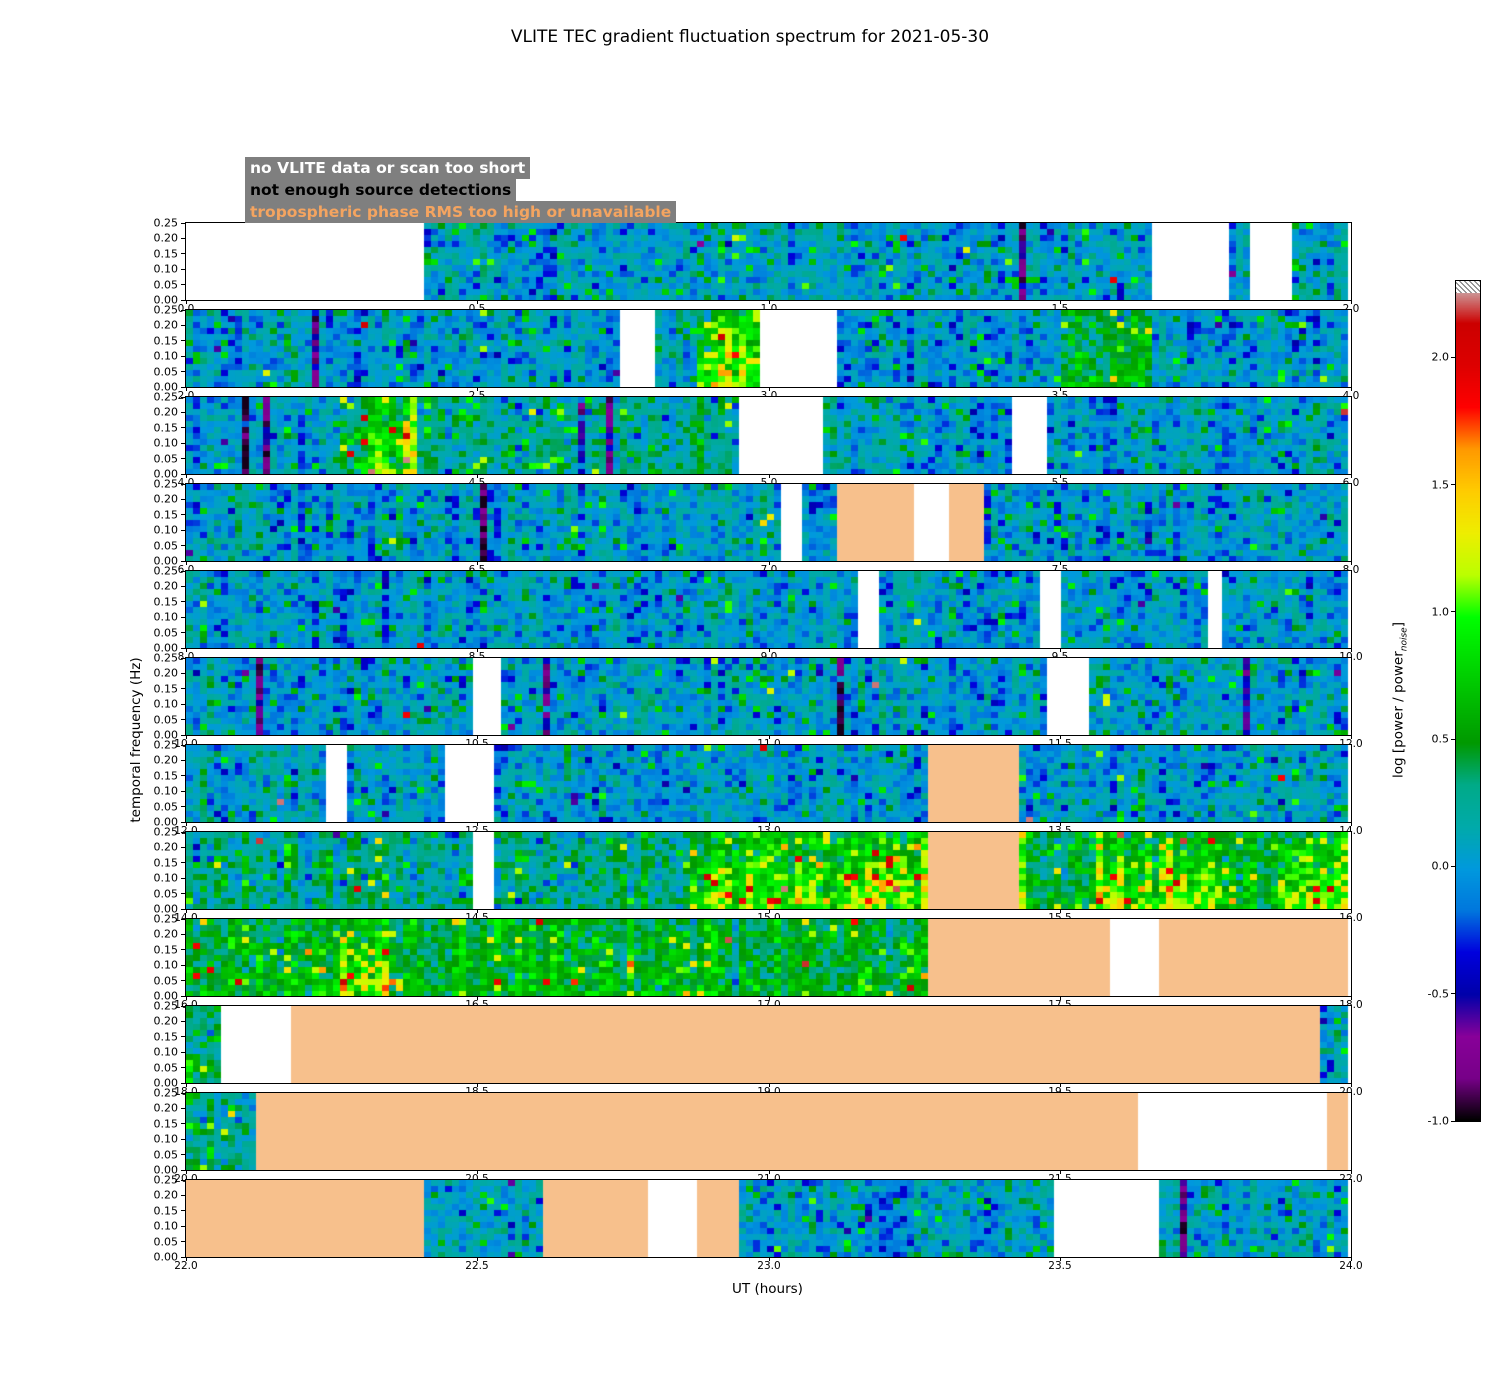  I want to click on colorbar-tick-label: 2.0, so click(1440, 357).